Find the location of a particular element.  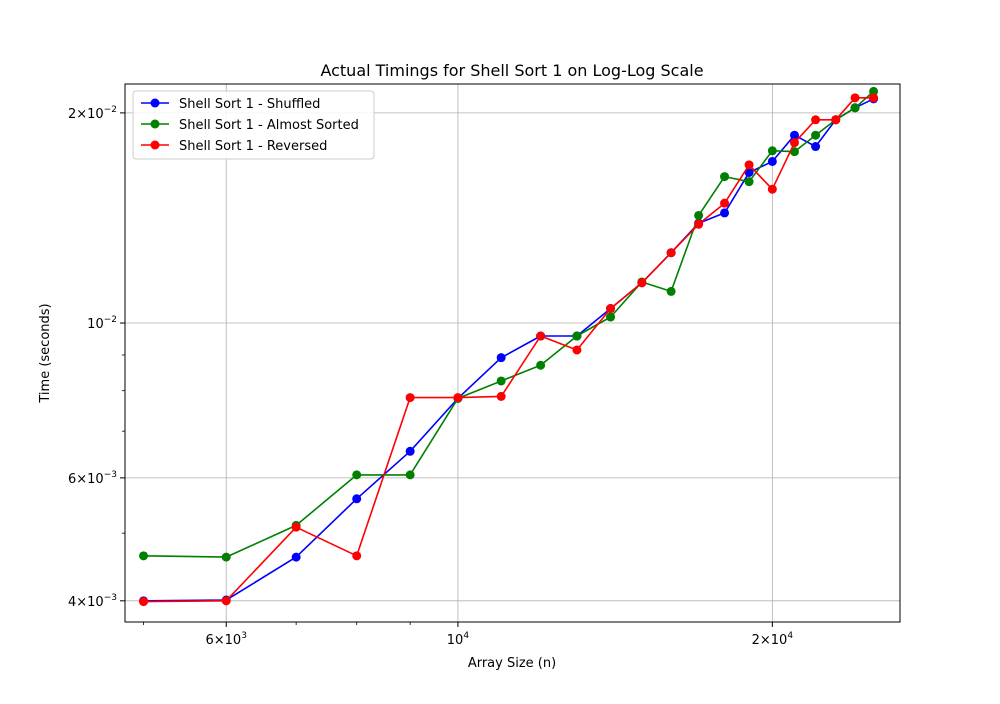

y-tick-label: 10−2 is located at coordinates (102, 323).